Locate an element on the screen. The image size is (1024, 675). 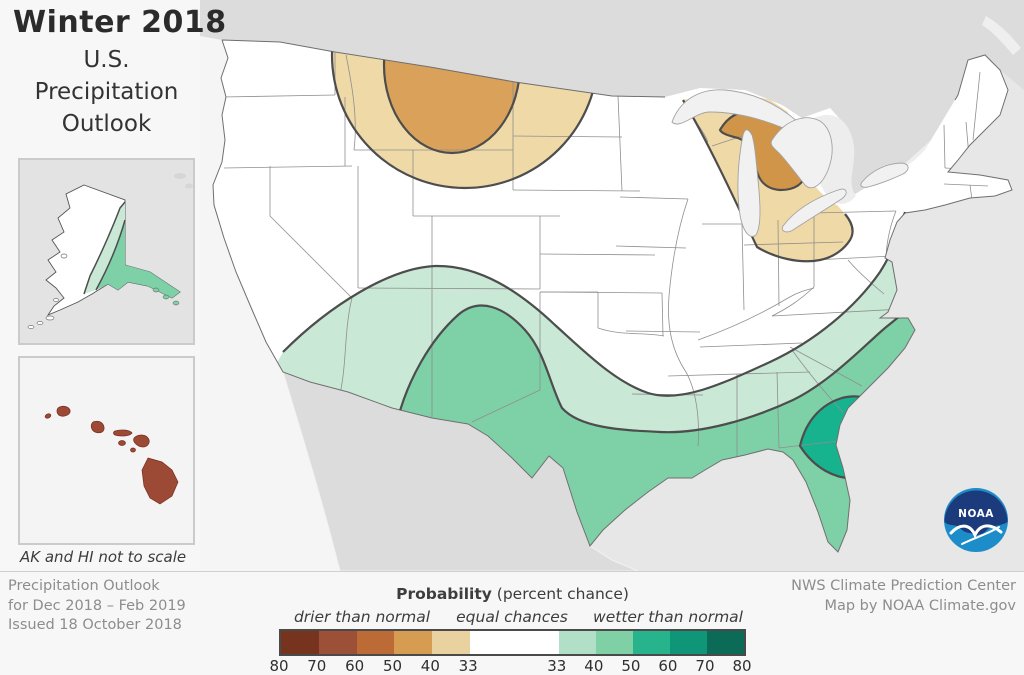
island-niihau is located at coordinates (48, 416).